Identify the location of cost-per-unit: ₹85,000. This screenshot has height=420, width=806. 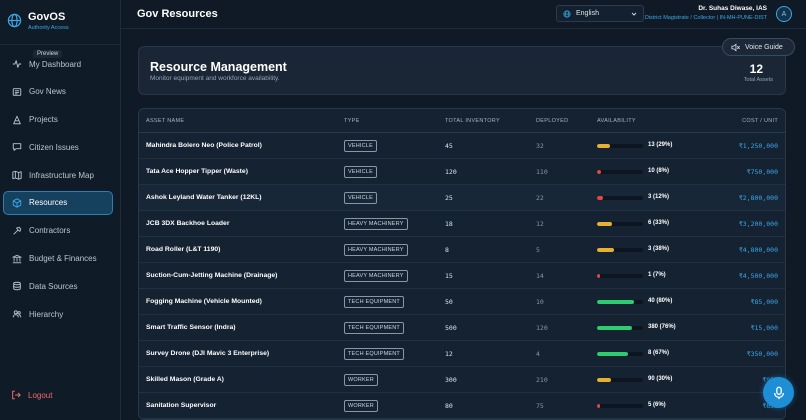
(764, 302).